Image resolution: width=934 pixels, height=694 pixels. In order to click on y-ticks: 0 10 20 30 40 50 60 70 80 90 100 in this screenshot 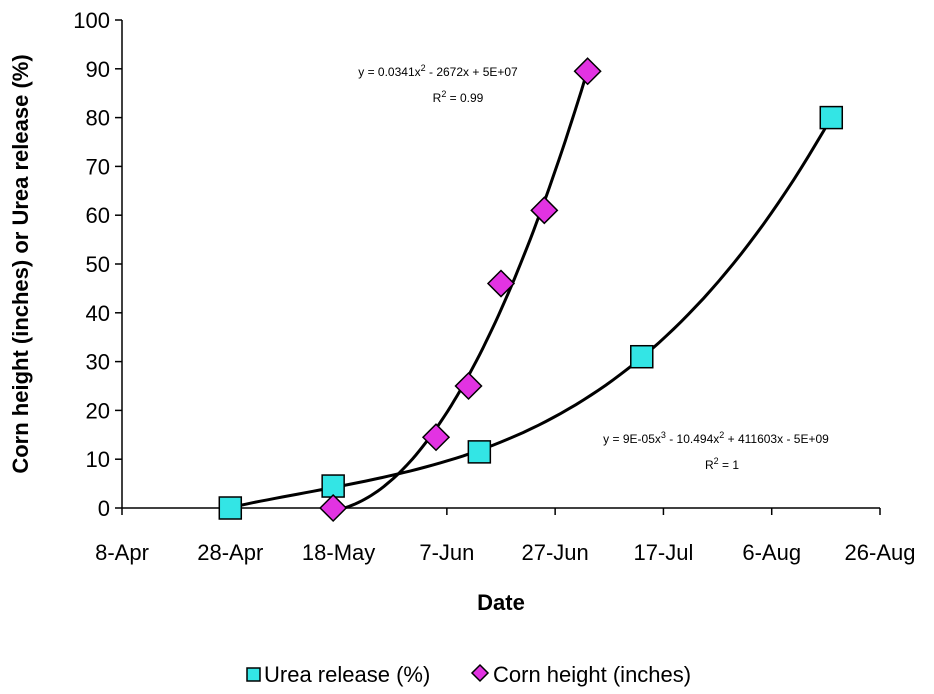, I will do `click(97, 264)`.